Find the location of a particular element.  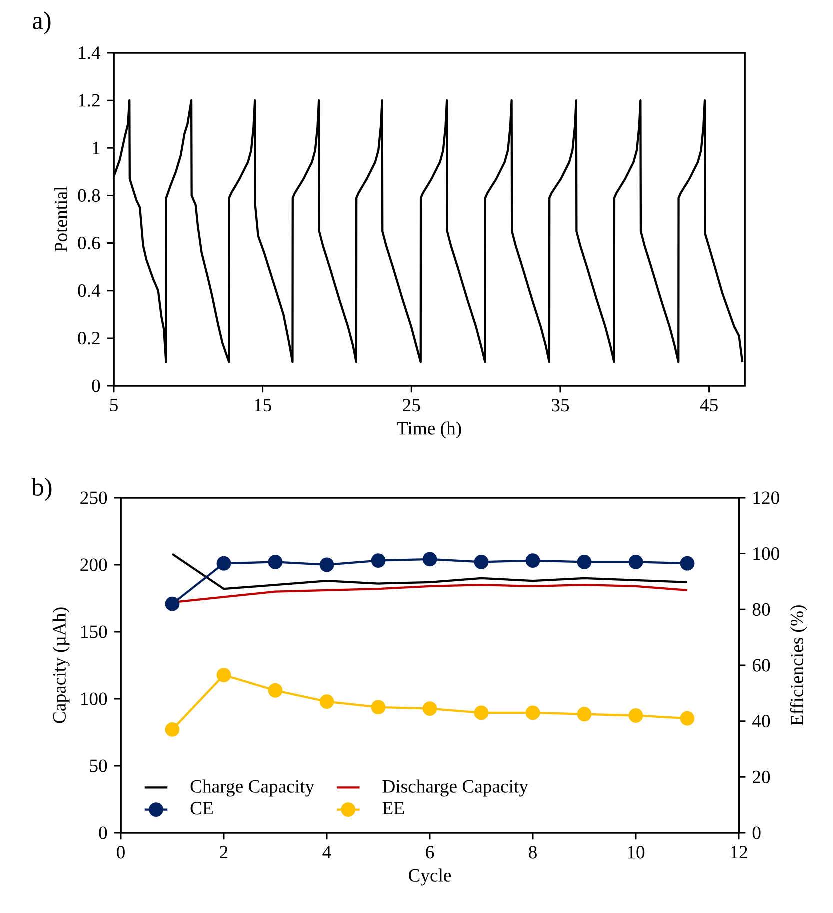

text: b) is located at coordinates (42, 490).